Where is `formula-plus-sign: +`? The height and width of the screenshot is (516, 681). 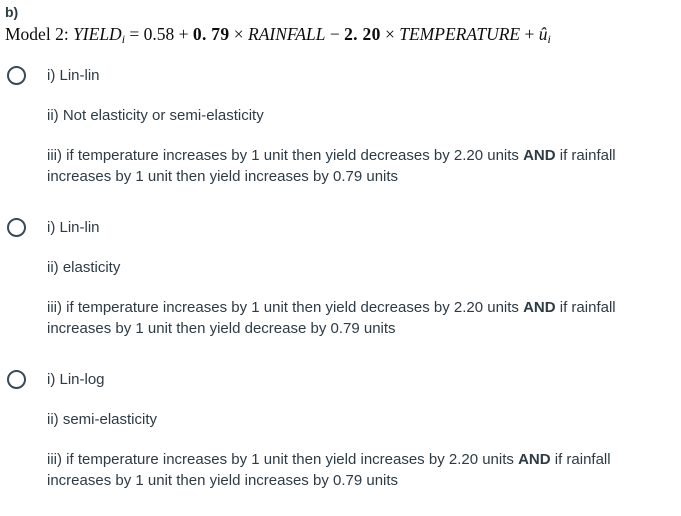 formula-plus-sign: + is located at coordinates (529, 34).